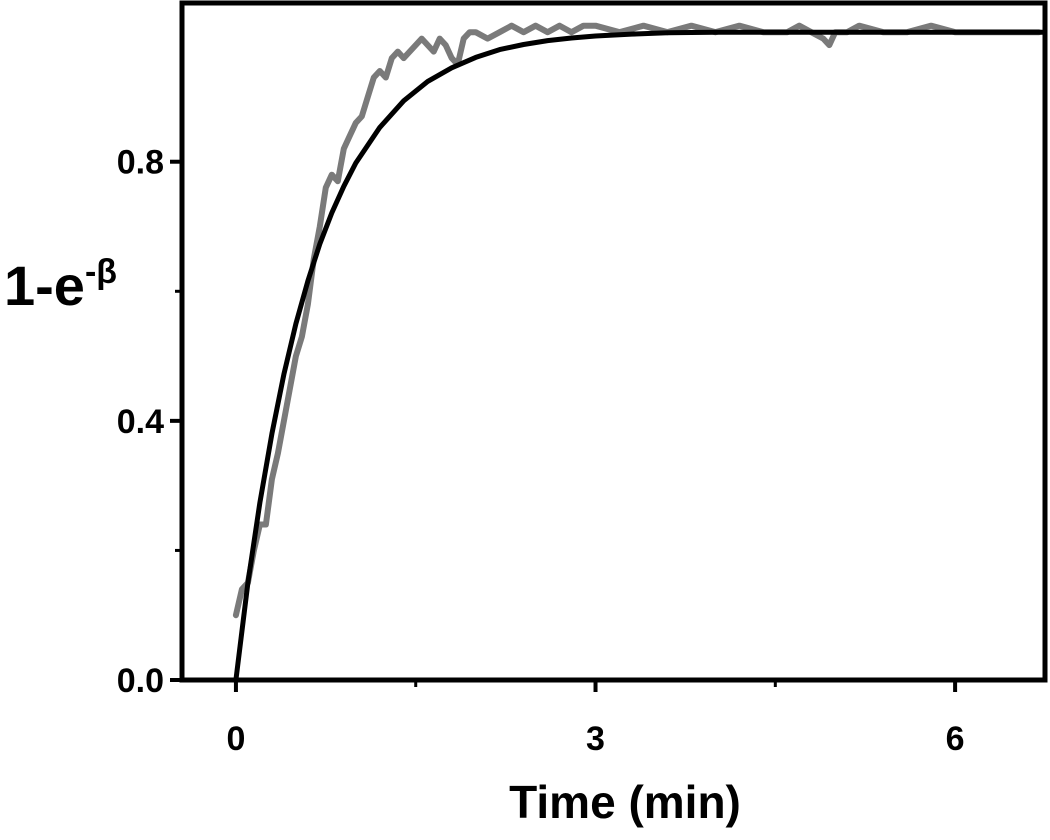 The height and width of the screenshot is (840, 1050). I want to click on y-axis-ticks: 0.0 0.4 0.8, so click(149, 422).